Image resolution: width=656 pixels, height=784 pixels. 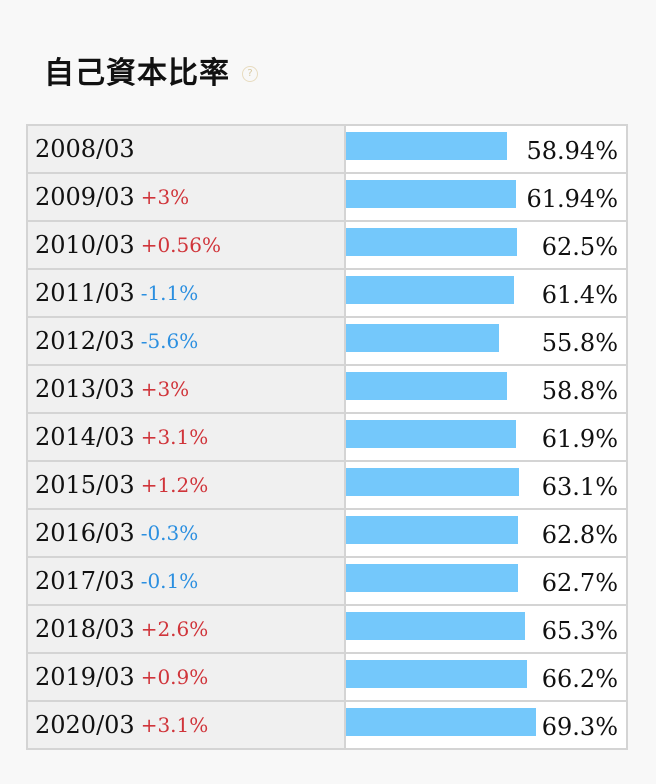 What do you see at coordinates (169, 533) in the screenshot?
I see `change-label: -0.3%` at bounding box center [169, 533].